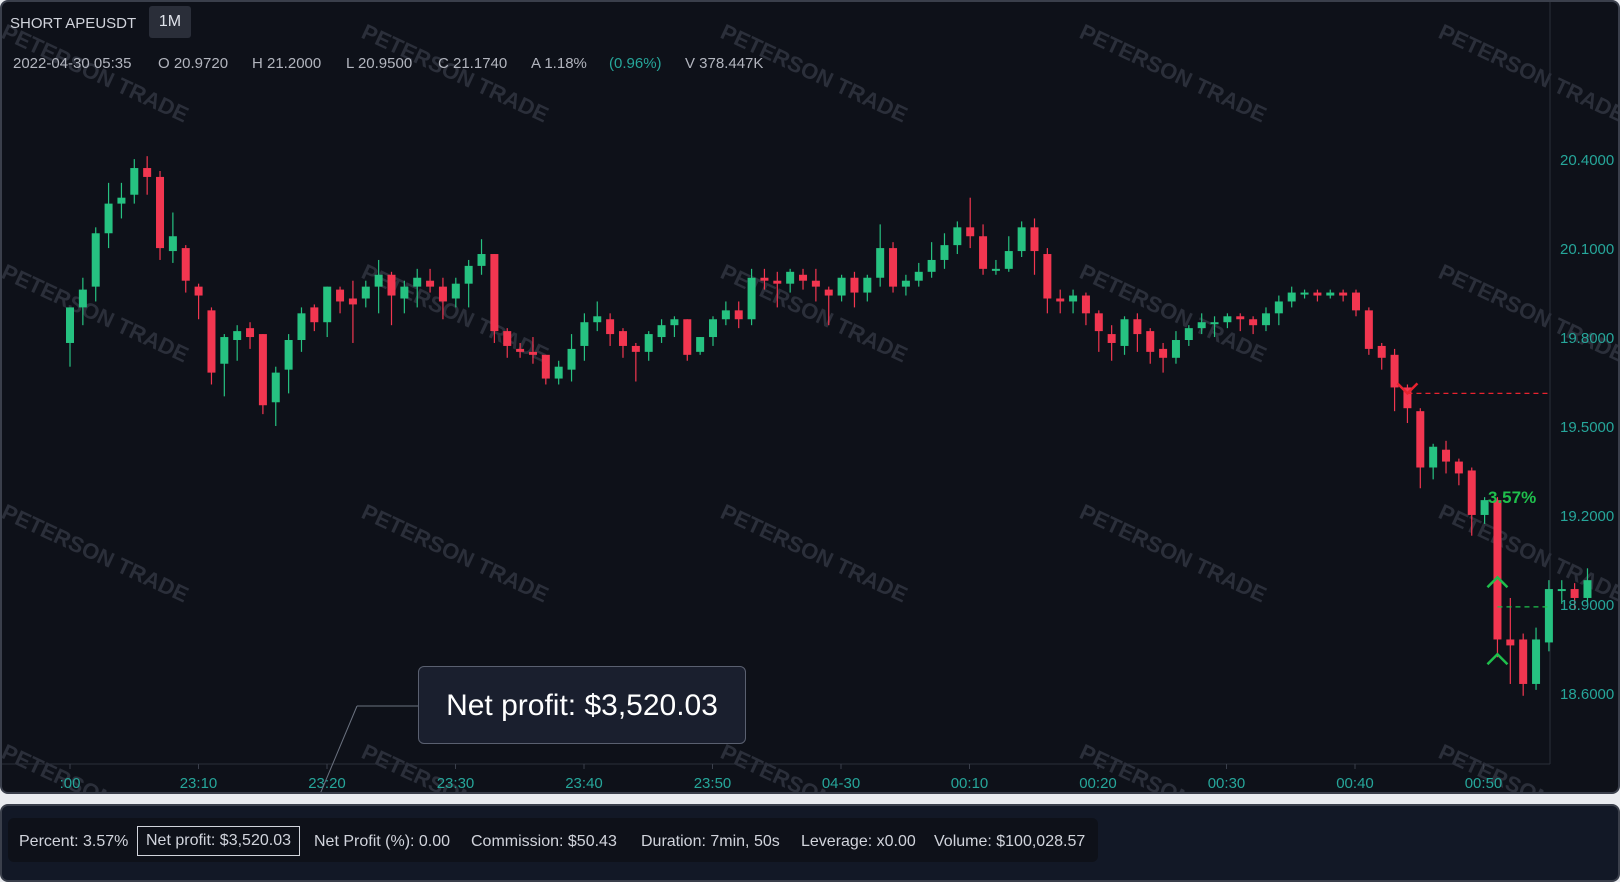 This screenshot has width=1620, height=882. What do you see at coordinates (584, 783) in the screenshot?
I see `x-tick-label: 23:40` at bounding box center [584, 783].